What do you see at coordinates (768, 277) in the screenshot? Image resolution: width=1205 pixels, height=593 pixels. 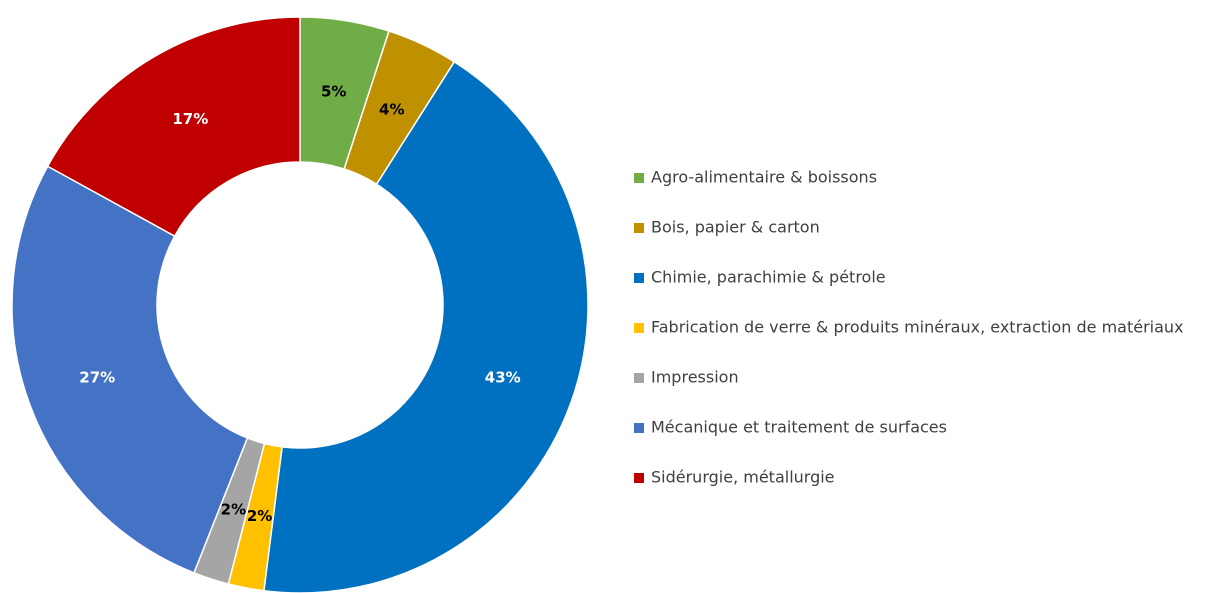 I see `legend-text: Chimie, parachimie & pétrole` at bounding box center [768, 277].